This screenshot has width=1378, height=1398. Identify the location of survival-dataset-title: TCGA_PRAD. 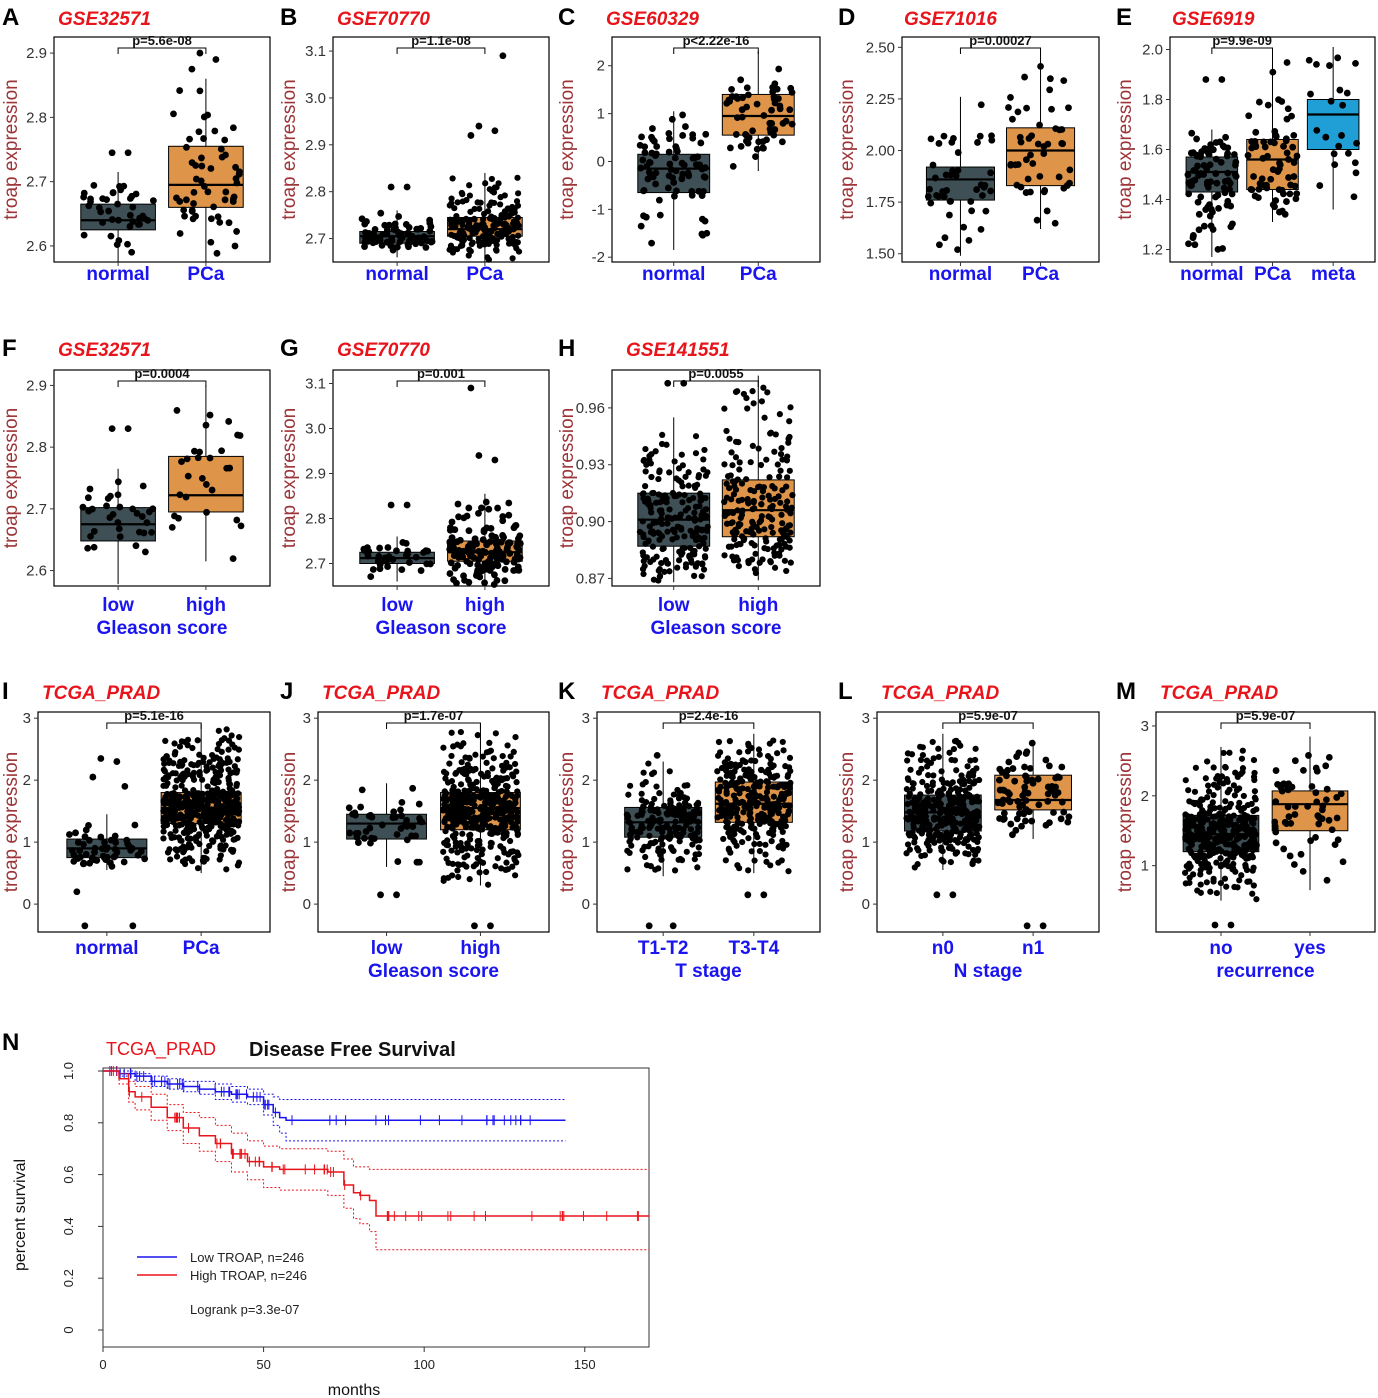
(161, 1049).